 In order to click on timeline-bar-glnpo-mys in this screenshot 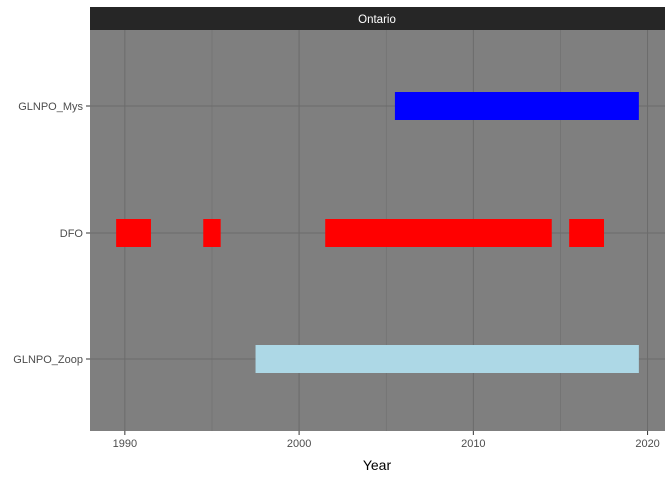, I will do `click(516, 106)`.